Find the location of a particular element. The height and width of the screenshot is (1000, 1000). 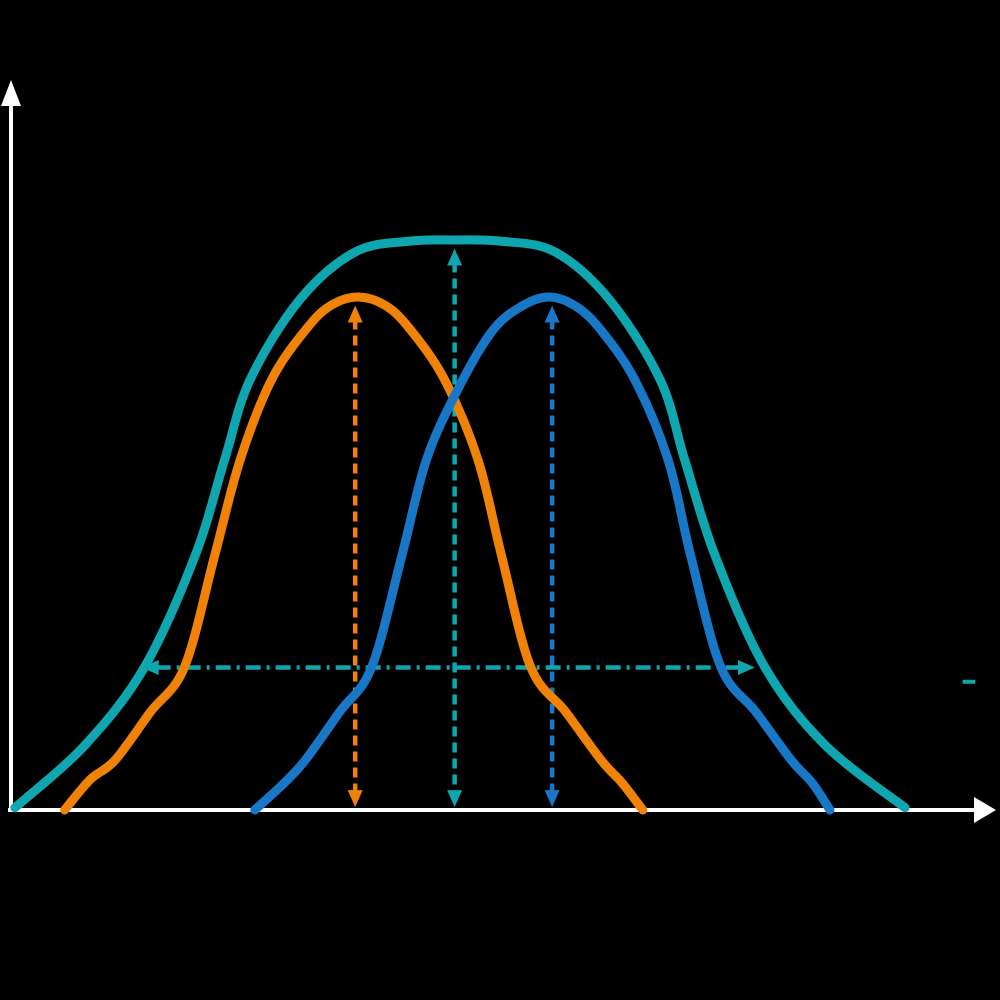

x-axis-arrowhead is located at coordinates (985, 810).